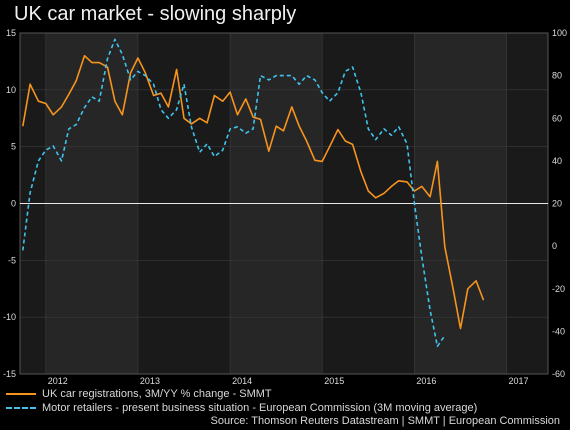 The width and height of the screenshot is (570, 430). Describe the element at coordinates (558, 374) in the screenshot. I see `y-right-tick-label: -60` at that location.